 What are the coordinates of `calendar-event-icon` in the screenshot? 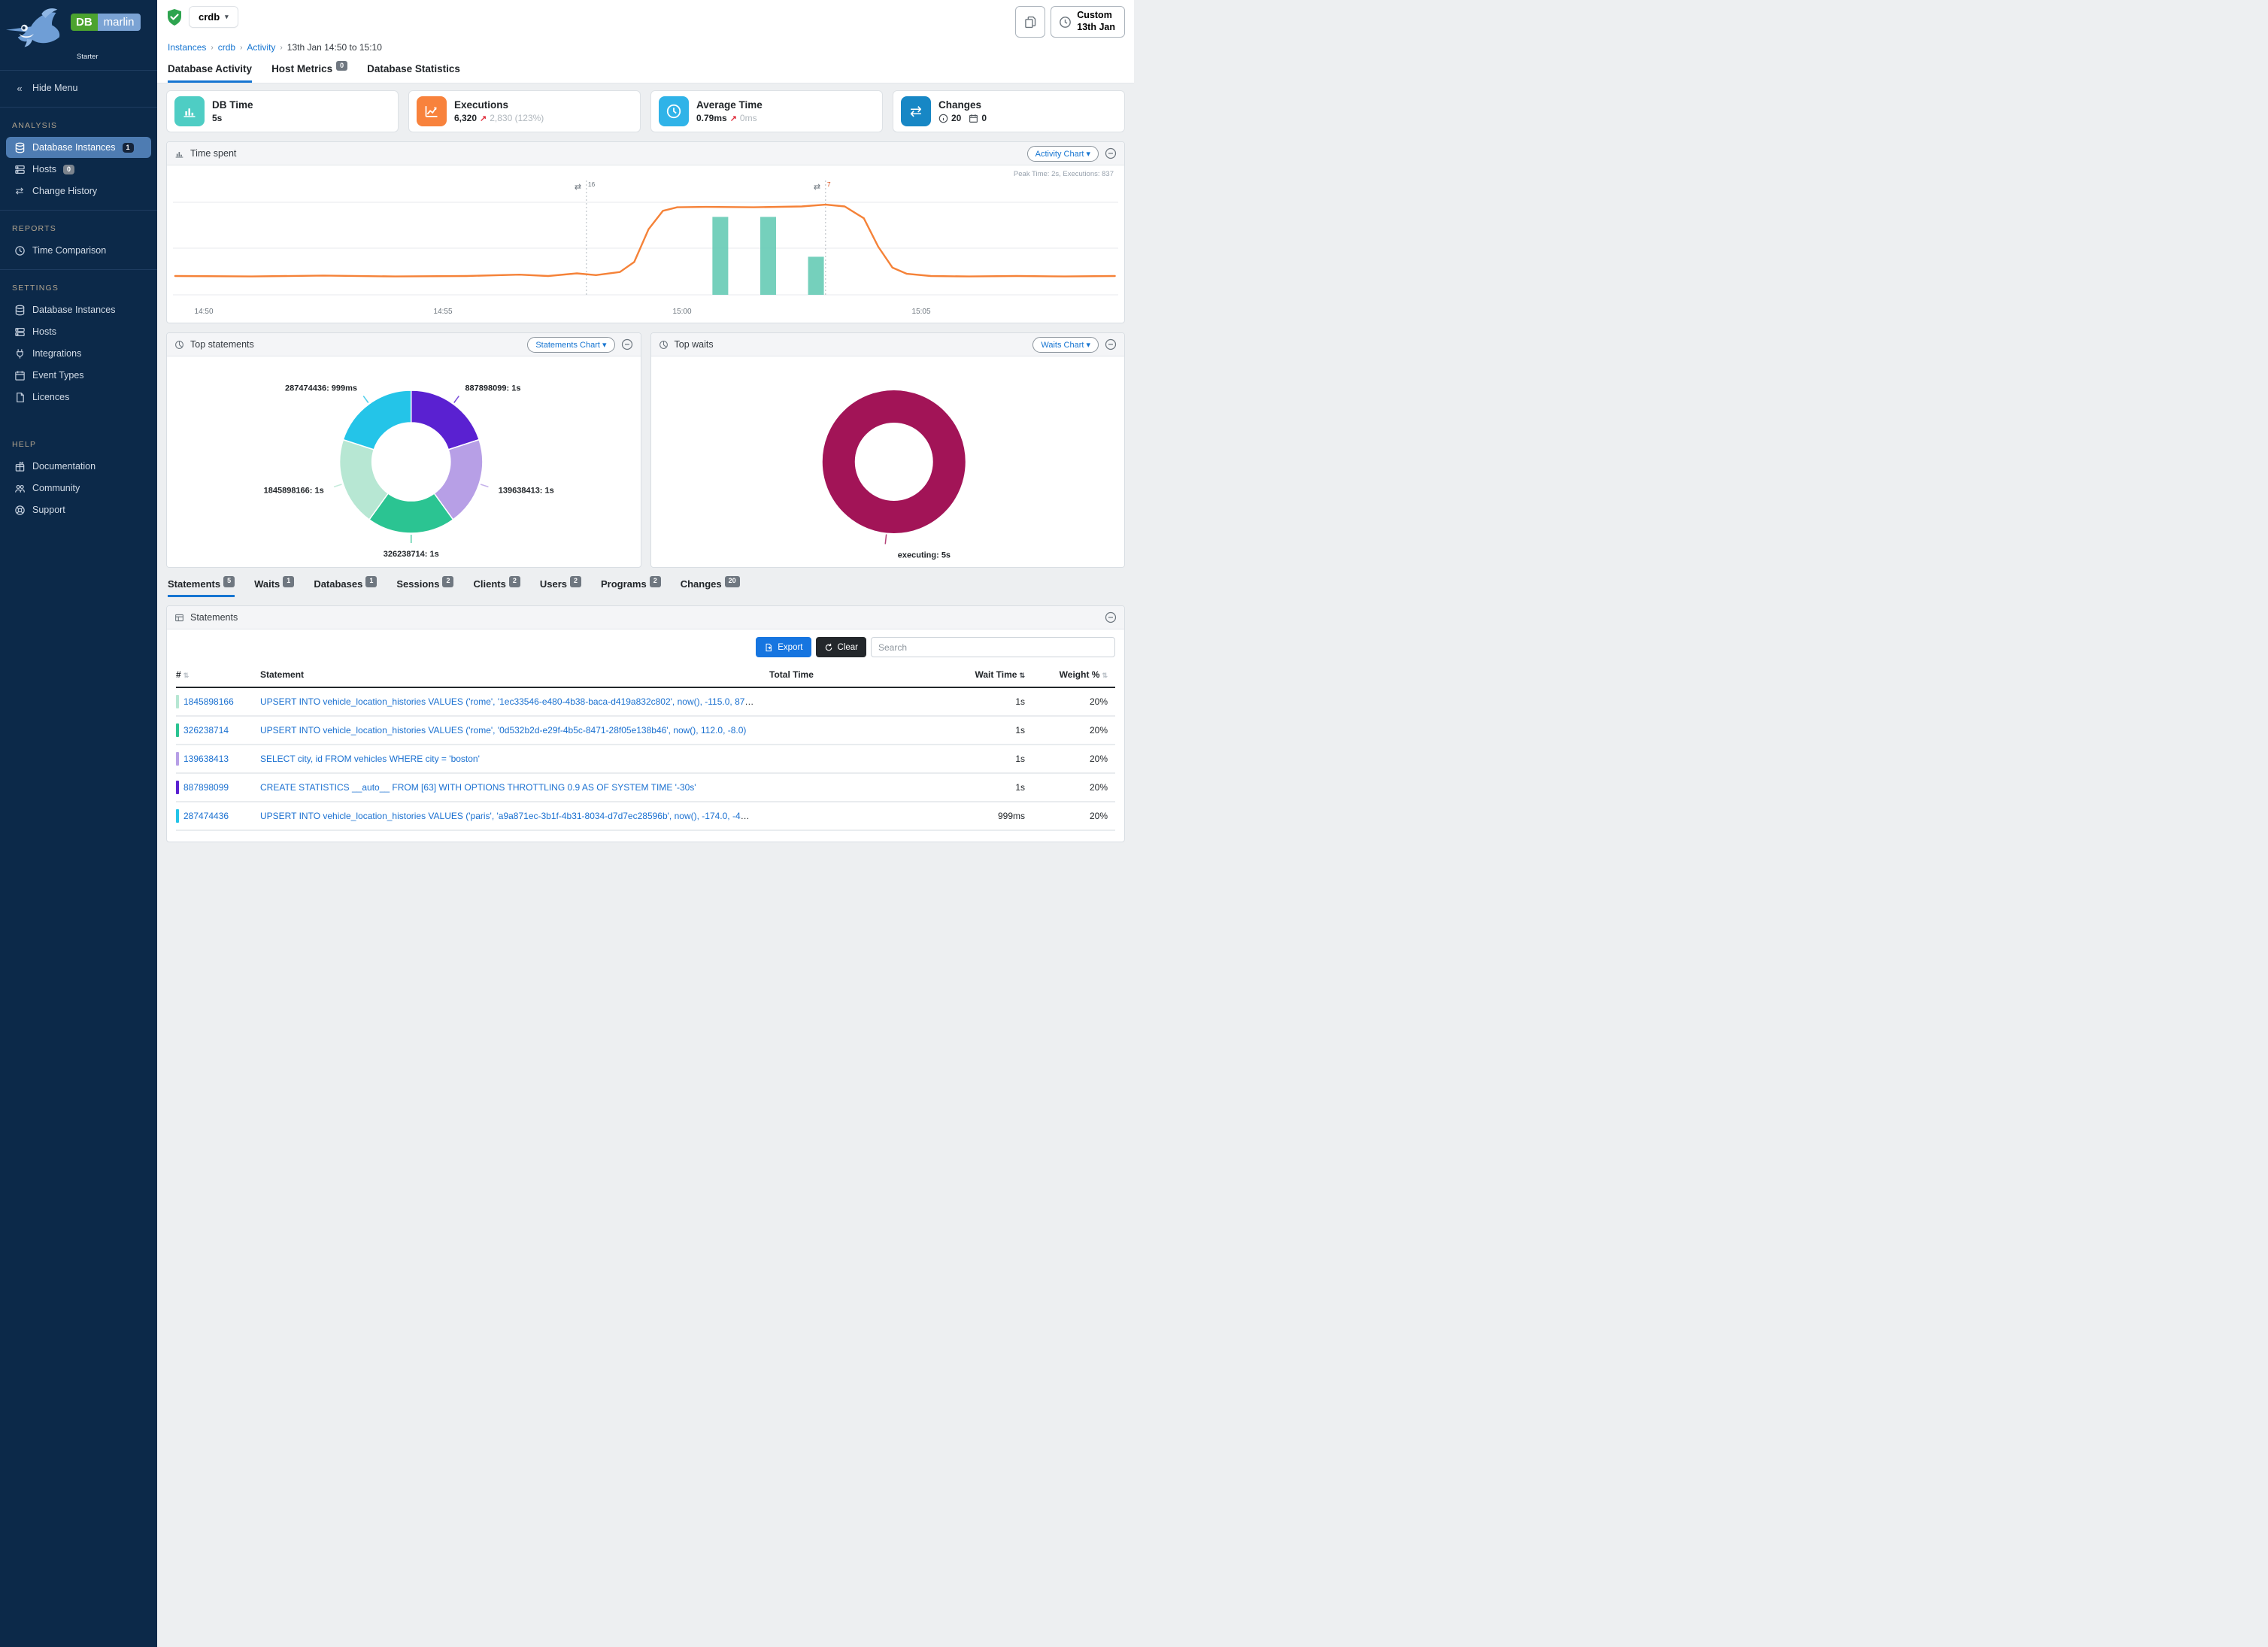 It's located at (20, 375).